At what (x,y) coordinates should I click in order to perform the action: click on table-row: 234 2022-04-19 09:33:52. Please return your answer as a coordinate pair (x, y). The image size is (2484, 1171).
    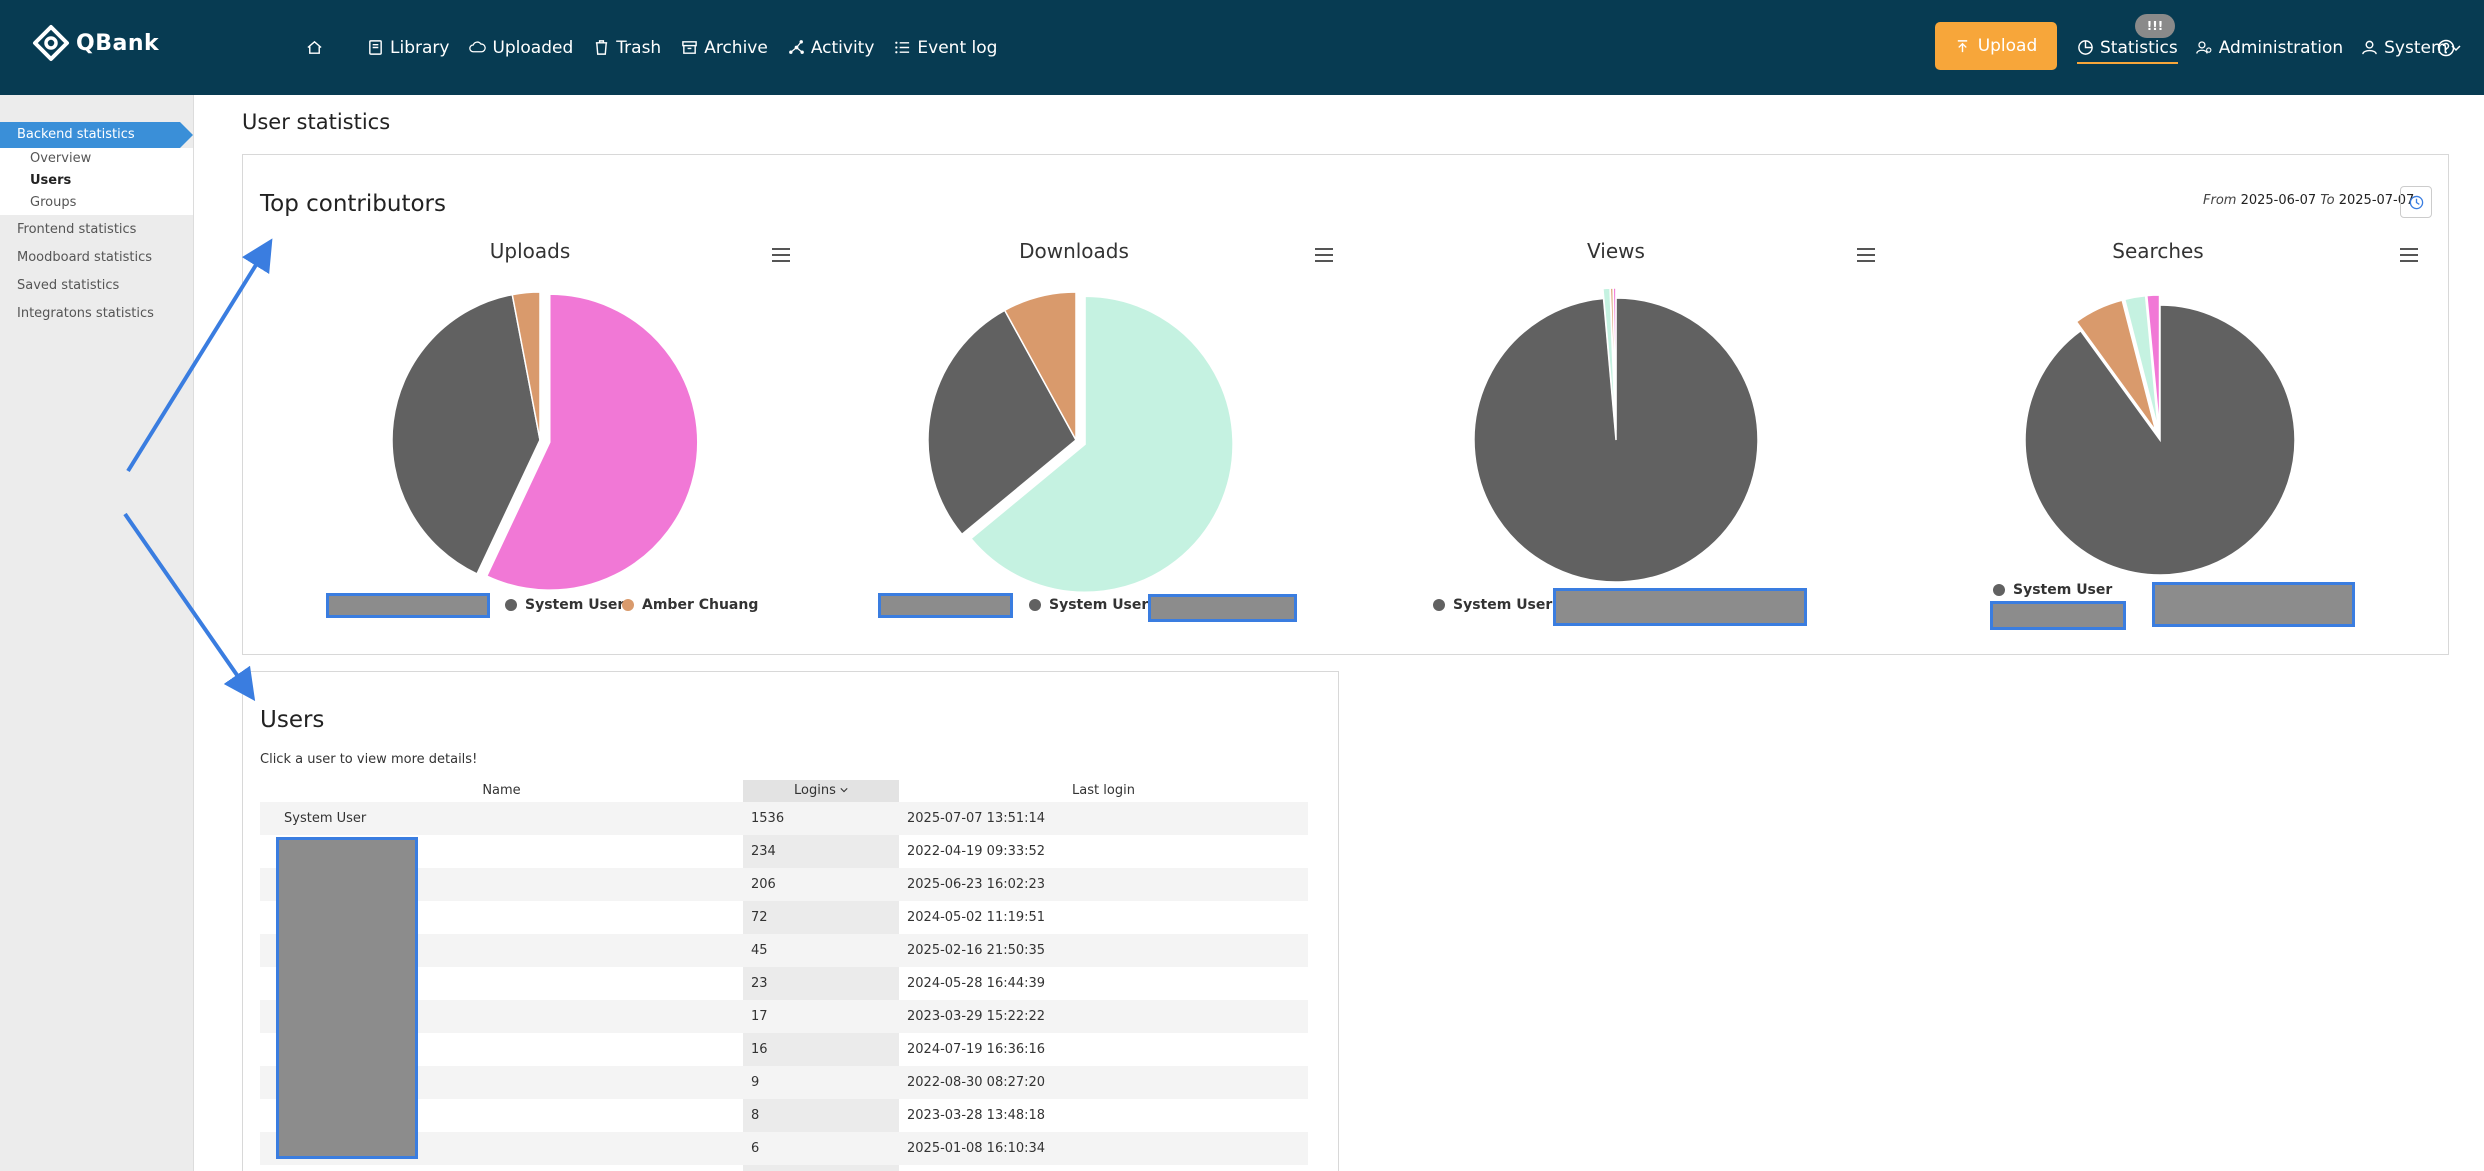
    Looking at the image, I should click on (784, 851).